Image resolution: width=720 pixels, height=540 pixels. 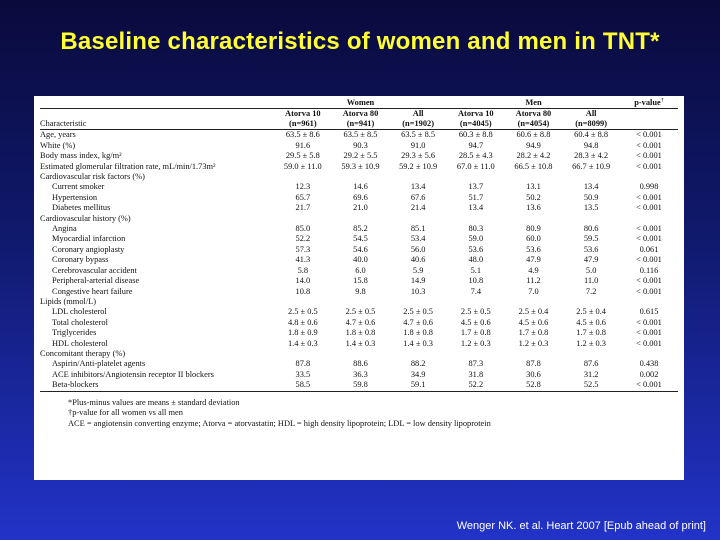 I want to click on row-value: 1.8 ± 0.8, so click(x=360, y=333).